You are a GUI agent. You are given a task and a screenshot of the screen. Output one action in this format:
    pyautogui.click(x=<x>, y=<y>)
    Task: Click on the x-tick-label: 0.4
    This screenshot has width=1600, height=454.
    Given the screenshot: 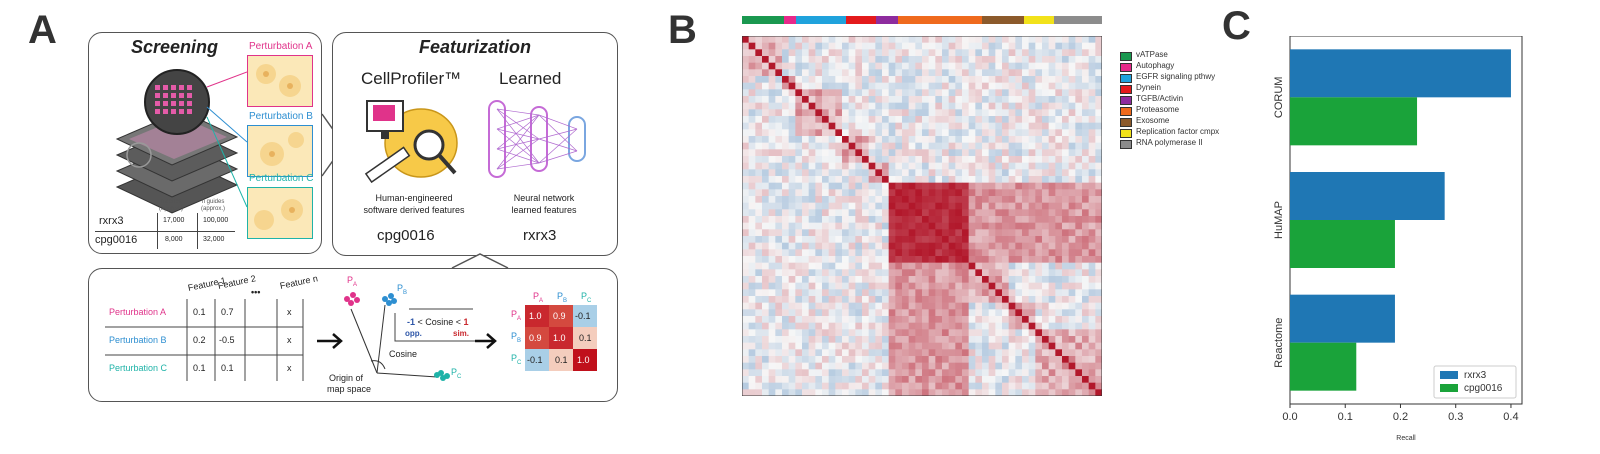 What is the action you would take?
    pyautogui.click(x=1510, y=417)
    